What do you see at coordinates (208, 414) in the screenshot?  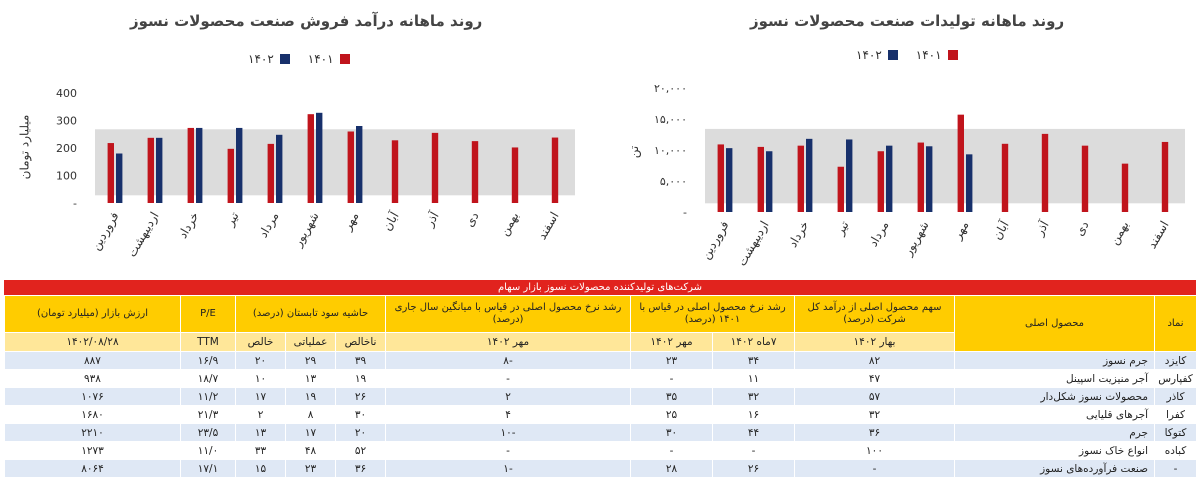 I see `cell-pe: ۲۱/۳` at bounding box center [208, 414].